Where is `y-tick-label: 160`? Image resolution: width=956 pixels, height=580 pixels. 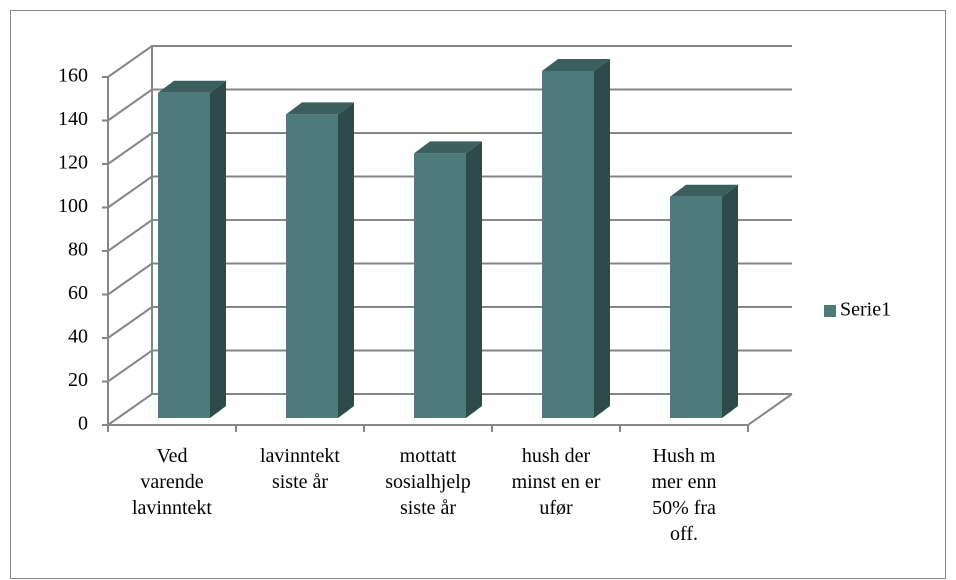 y-tick-label: 160 is located at coordinates (73, 76).